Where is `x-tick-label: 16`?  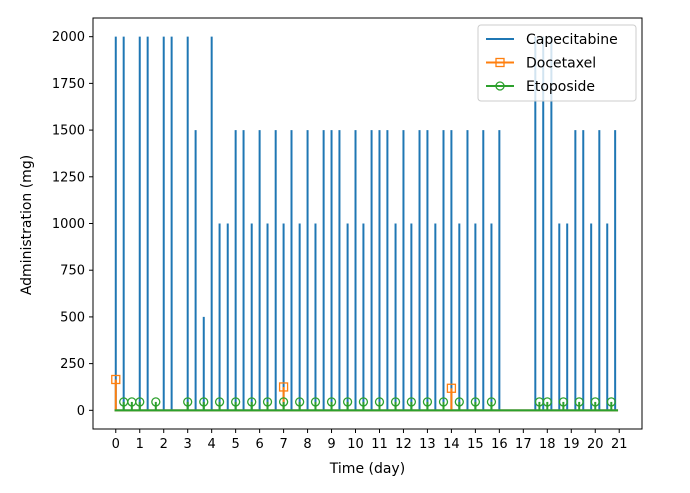
x-tick-label: 16 is located at coordinates (499, 444).